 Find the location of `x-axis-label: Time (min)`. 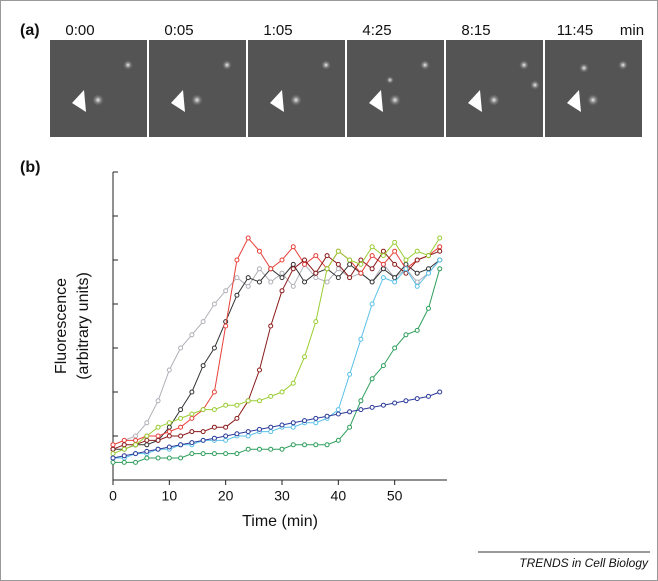

x-axis-label: Time (min) is located at coordinates (280, 521).